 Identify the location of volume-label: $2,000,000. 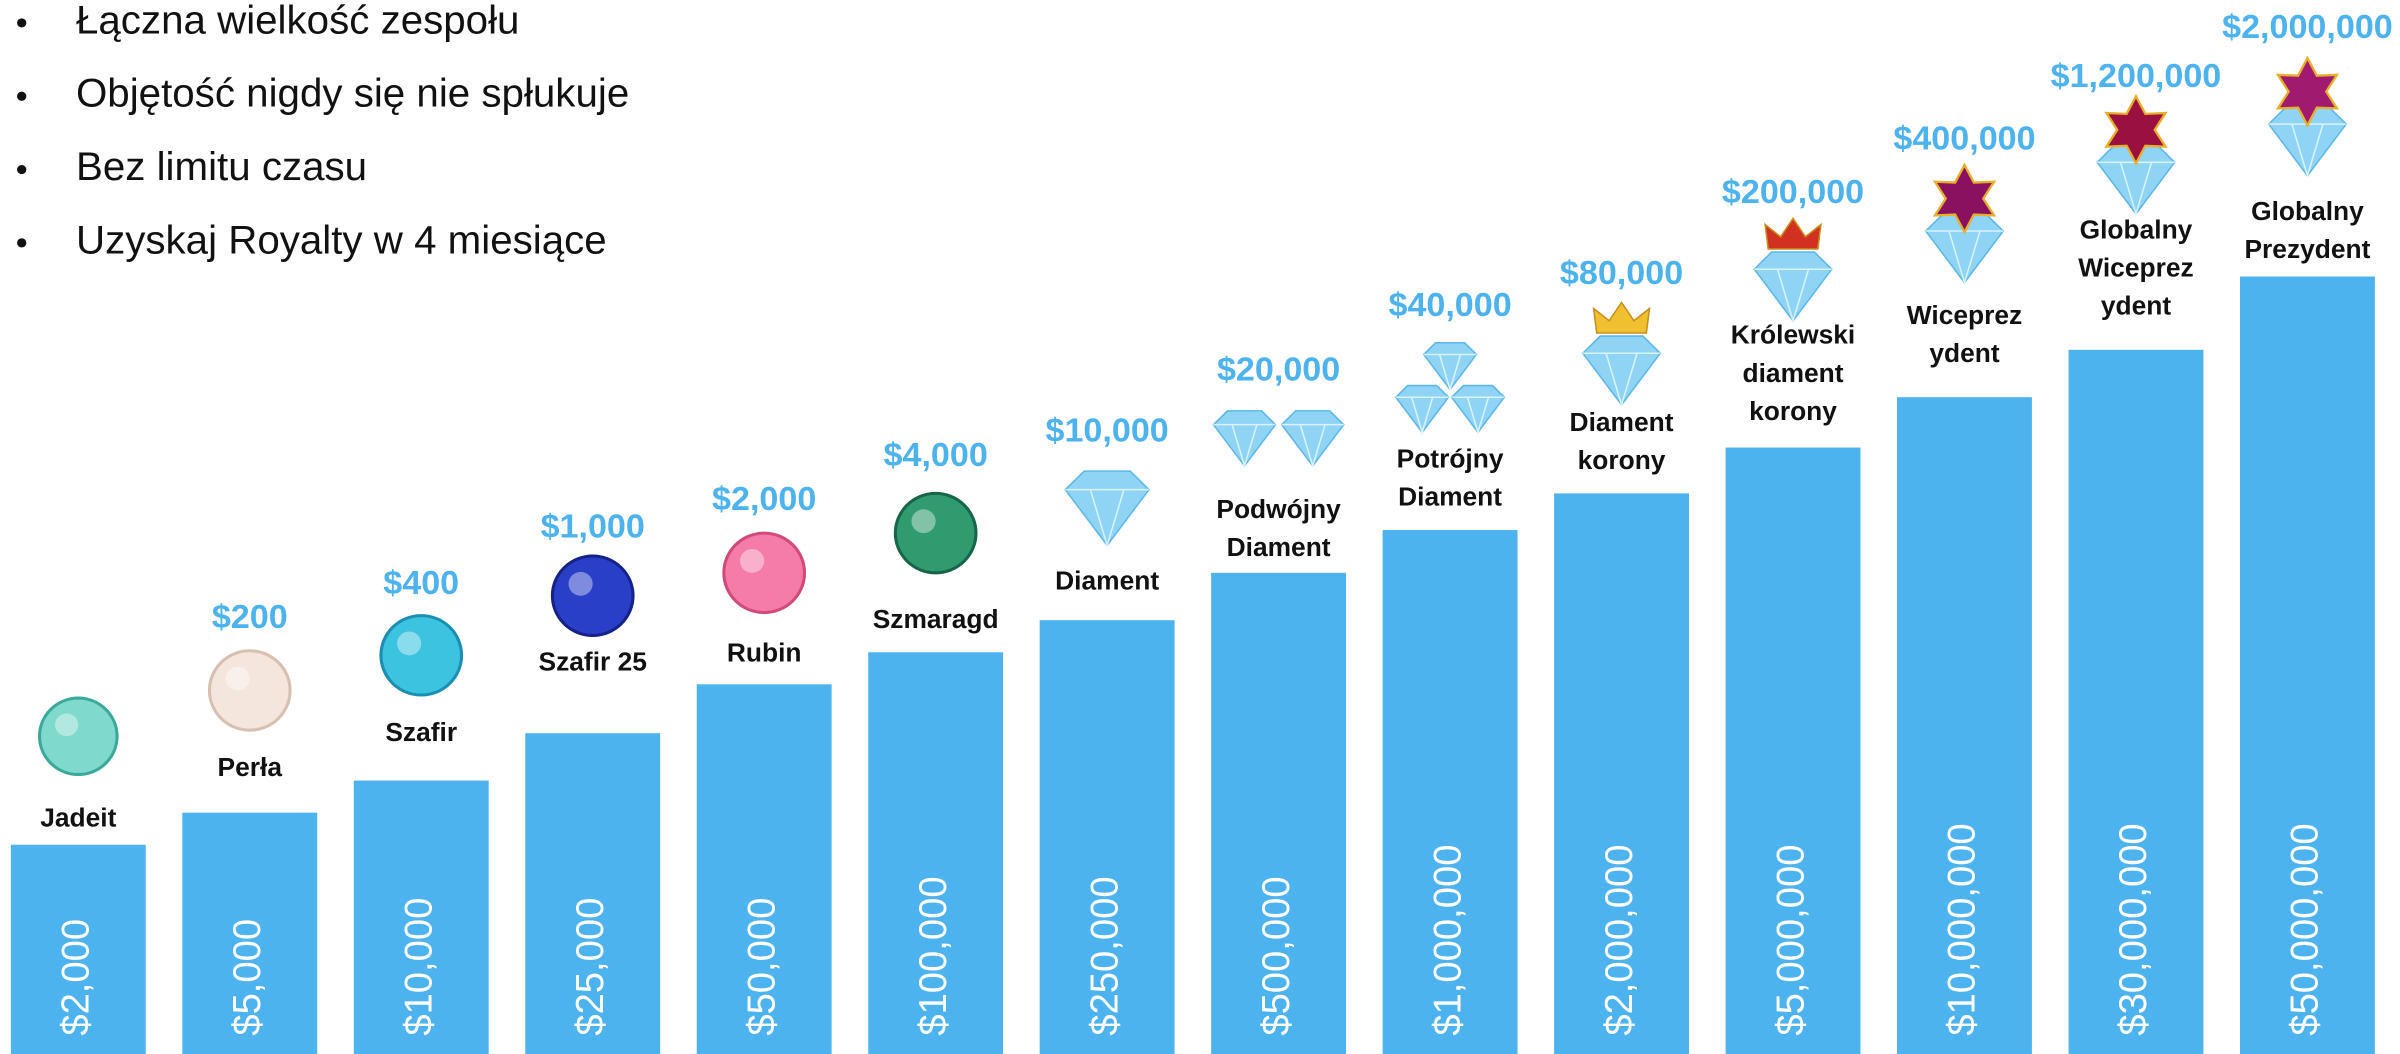
(1619, 940).